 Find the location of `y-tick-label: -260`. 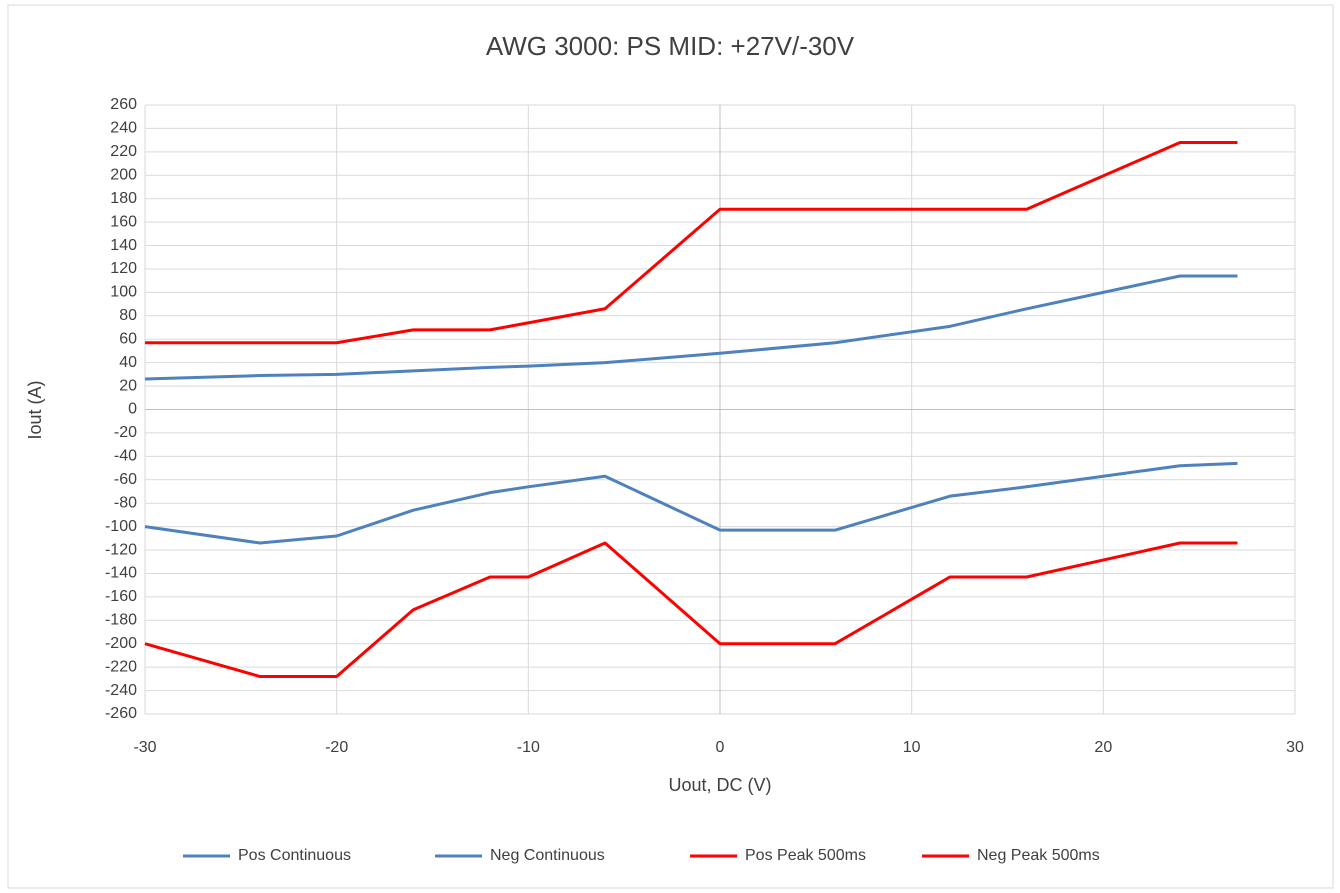

y-tick-label: -260 is located at coordinates (121, 713).